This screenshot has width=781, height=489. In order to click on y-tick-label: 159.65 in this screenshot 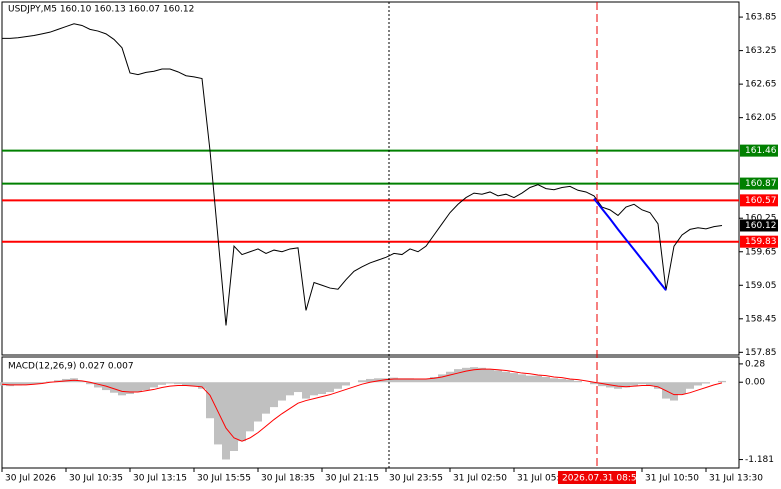, I will do `click(761, 252)`.